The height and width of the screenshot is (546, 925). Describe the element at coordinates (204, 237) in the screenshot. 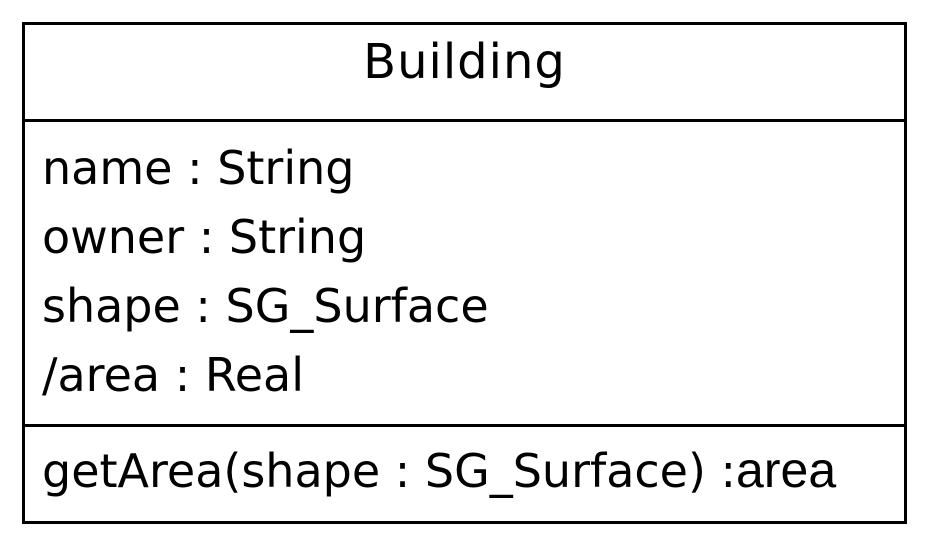

I see `attribute-owner: owner : String` at that location.